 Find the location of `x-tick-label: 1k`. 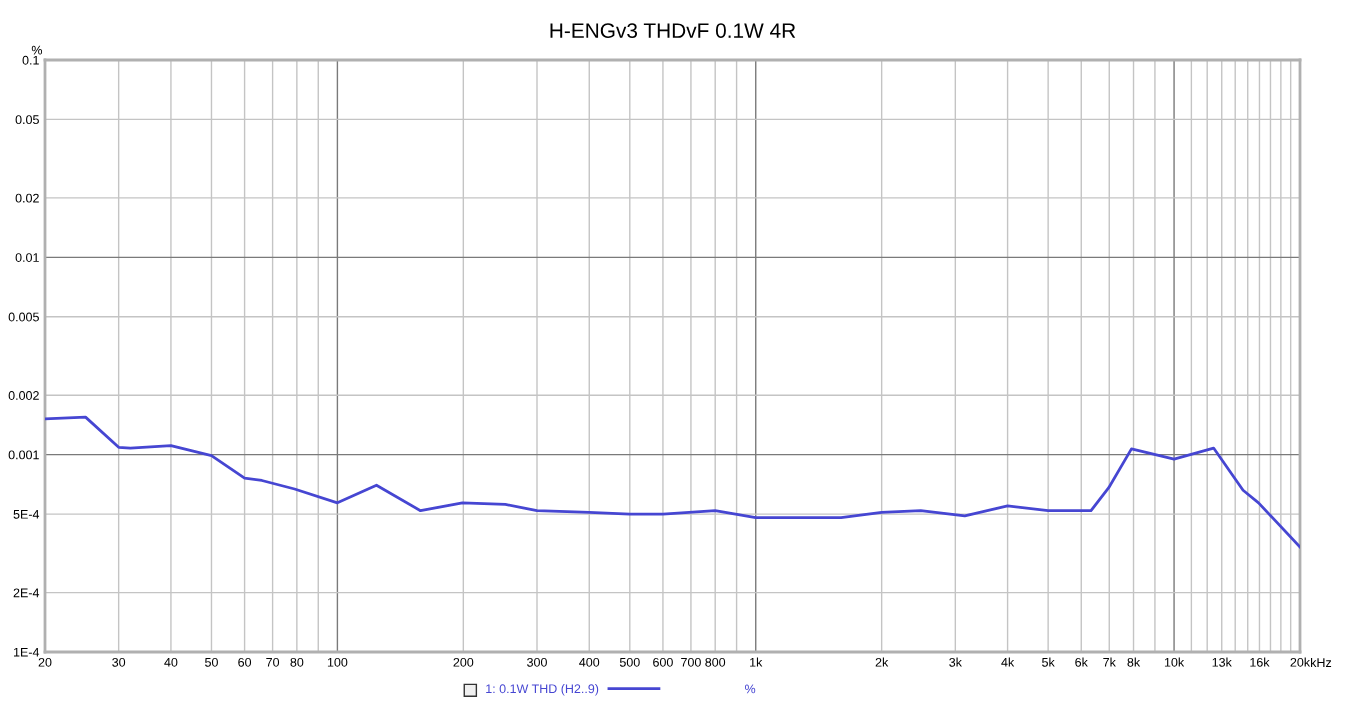

x-tick-label: 1k is located at coordinates (756, 662).